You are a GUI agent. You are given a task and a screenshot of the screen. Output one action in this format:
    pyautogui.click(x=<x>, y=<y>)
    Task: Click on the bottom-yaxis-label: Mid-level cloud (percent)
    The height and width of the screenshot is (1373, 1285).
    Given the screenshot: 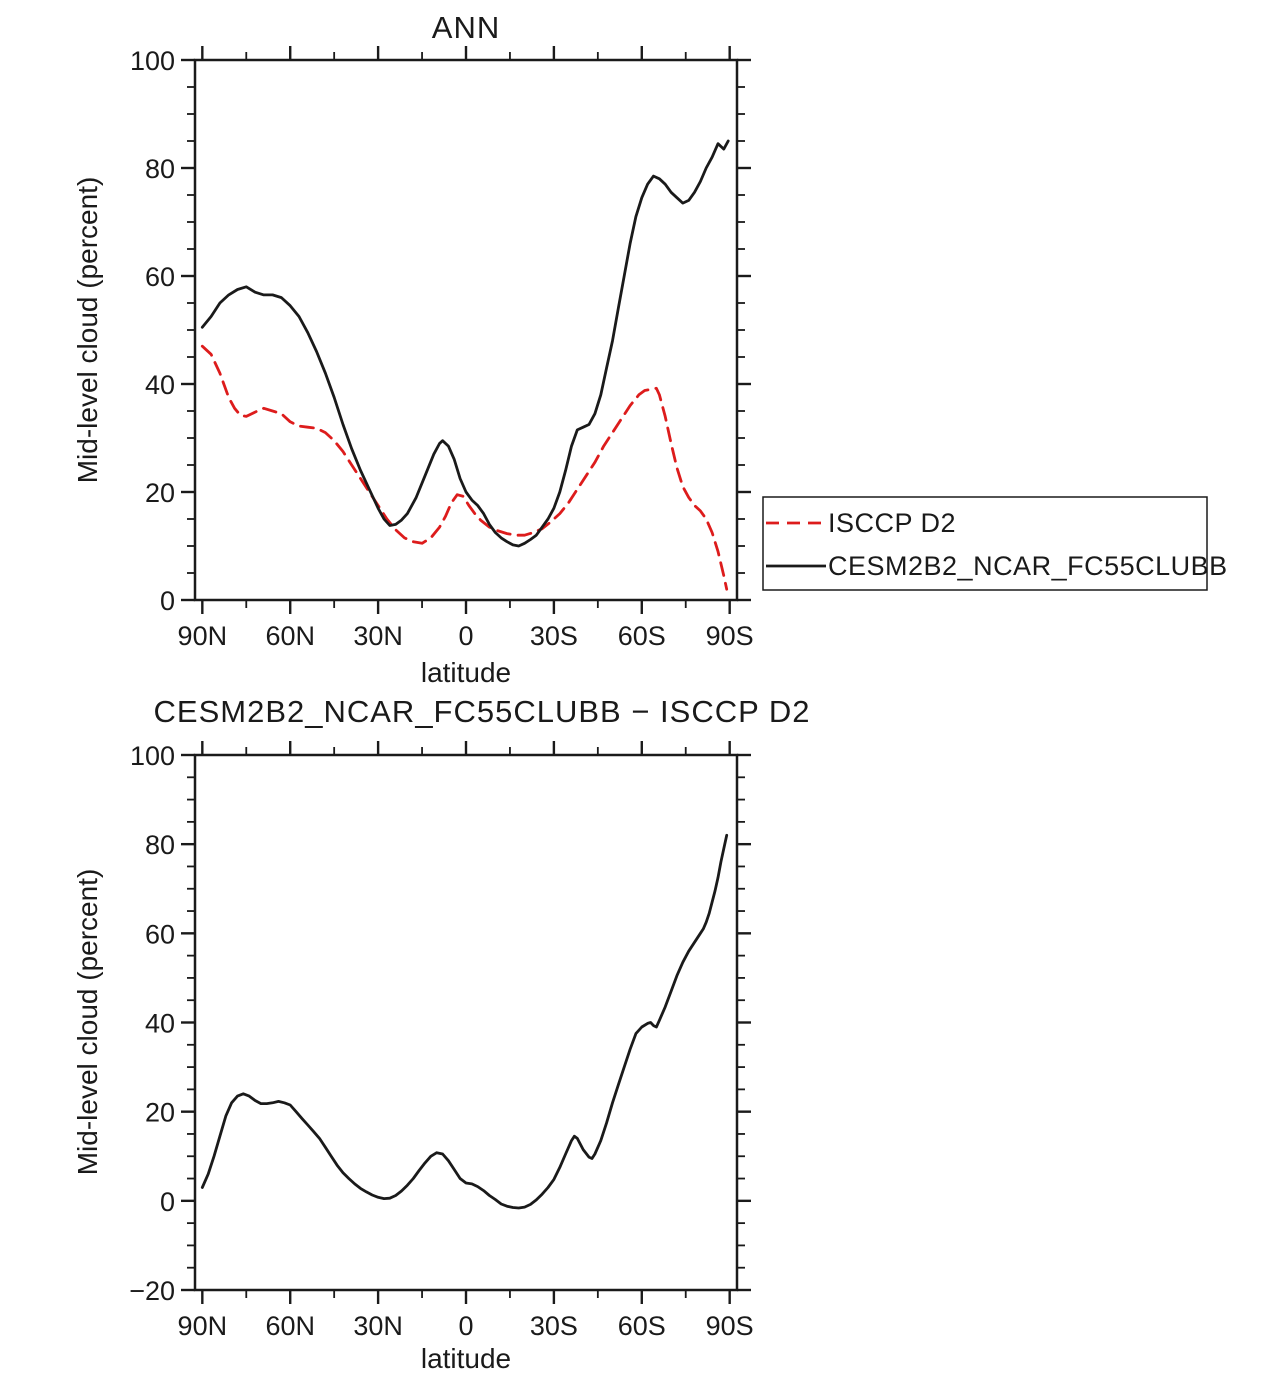 What is the action you would take?
    pyautogui.click(x=87, y=1022)
    